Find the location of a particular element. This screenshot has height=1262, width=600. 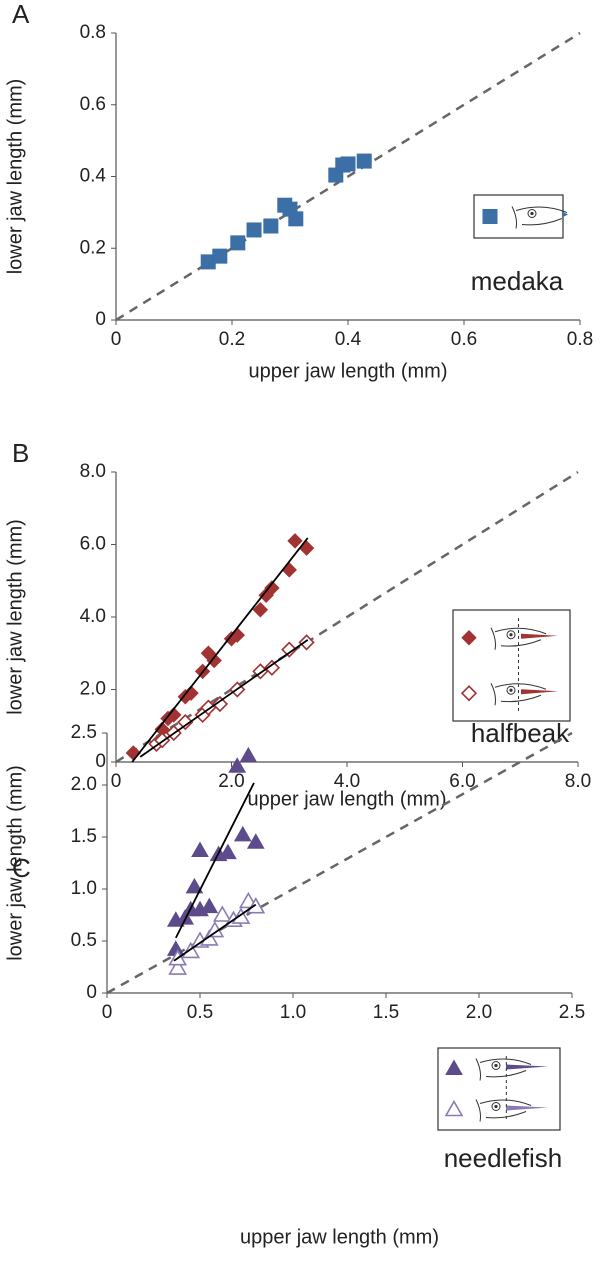

y-tick-label: 0.6 is located at coordinates (93, 104).